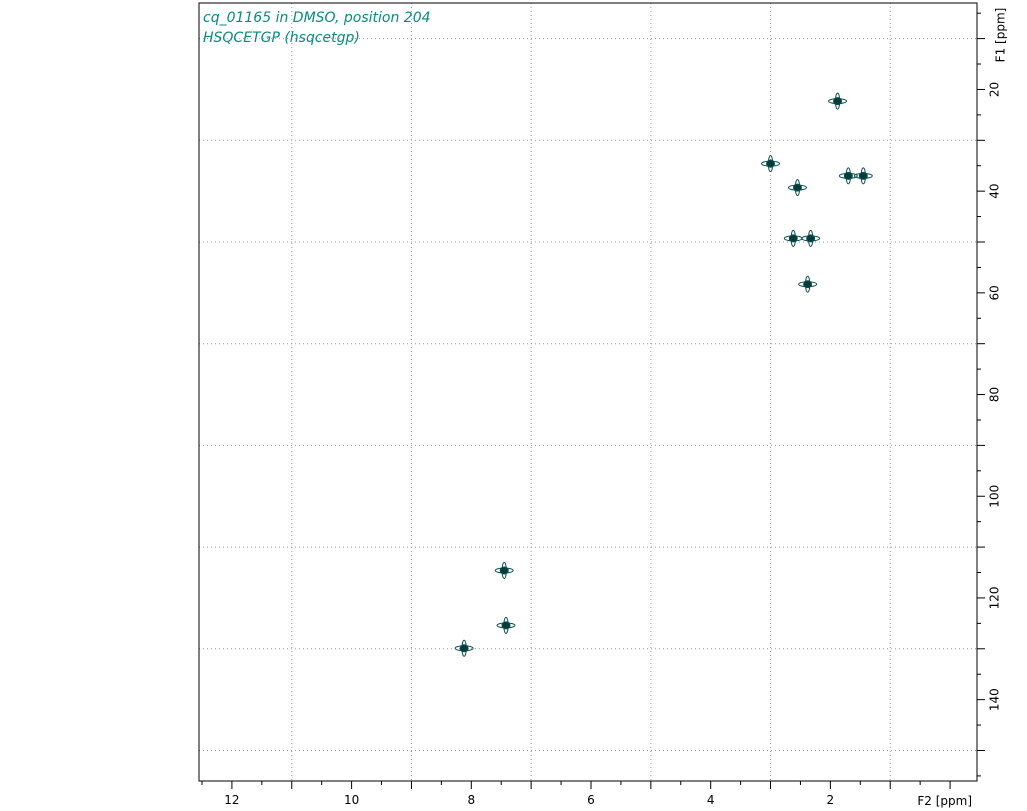  What do you see at coordinates (995, 191) in the screenshot?
I see `y-tick-label: 40` at bounding box center [995, 191].